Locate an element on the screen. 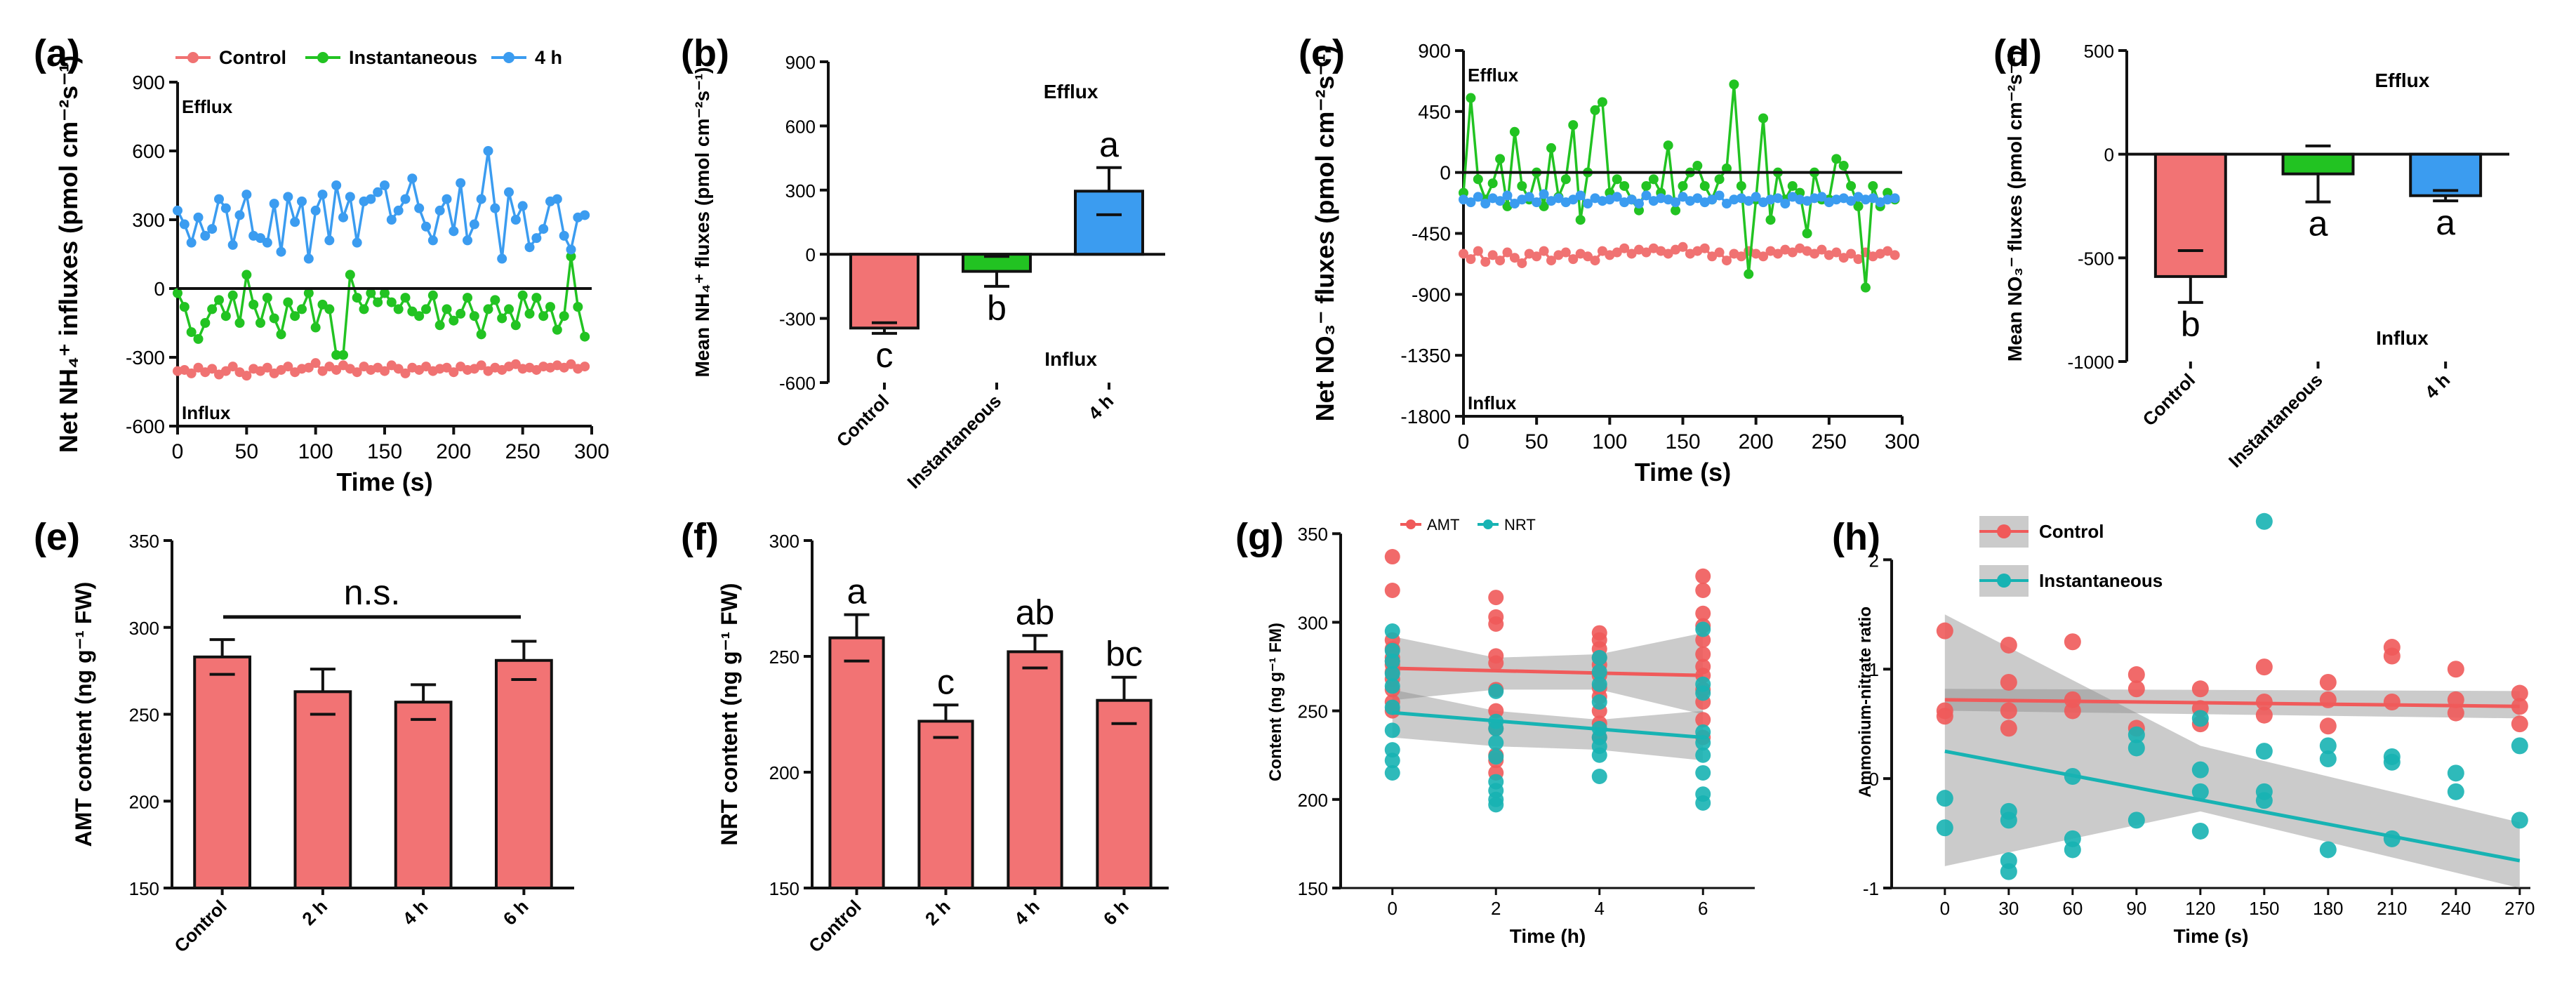 Image resolution: width=2576 pixels, height=987 pixels. x-axis-label: Time (s) is located at coordinates (2212, 936).